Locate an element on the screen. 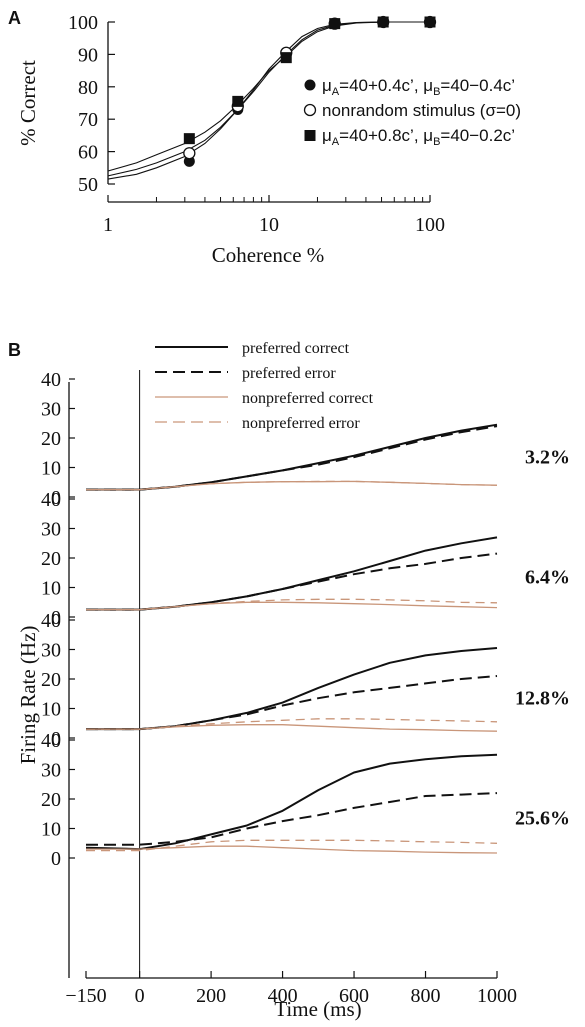  legend-a-row2: nonrandom stimulus (σ=0) is located at coordinates (421, 110).